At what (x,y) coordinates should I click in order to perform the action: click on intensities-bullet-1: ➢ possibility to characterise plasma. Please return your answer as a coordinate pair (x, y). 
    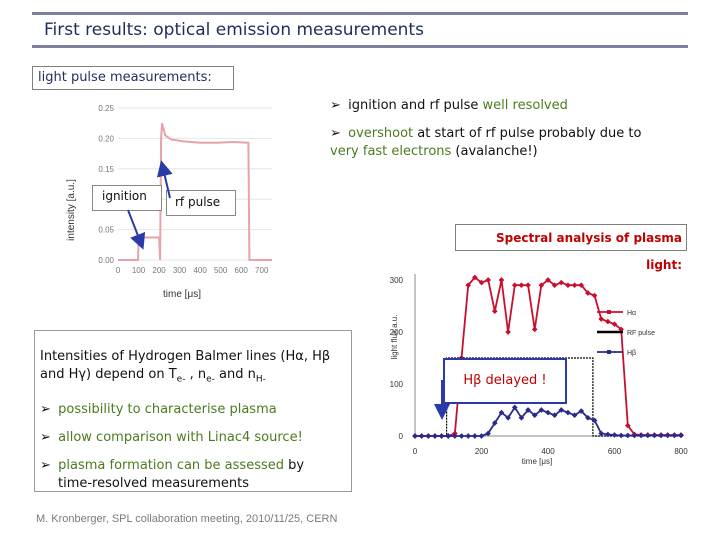
    Looking at the image, I should click on (205, 410).